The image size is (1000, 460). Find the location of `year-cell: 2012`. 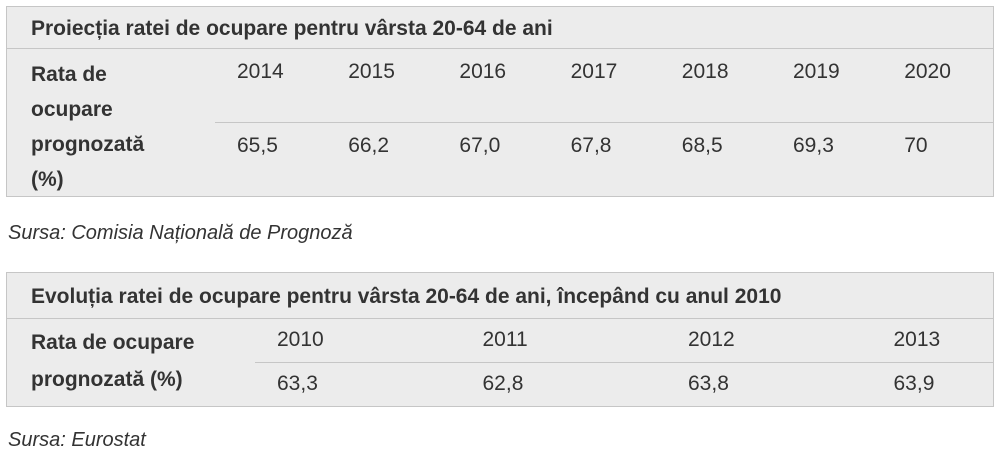

year-cell: 2012 is located at coordinates (711, 339).